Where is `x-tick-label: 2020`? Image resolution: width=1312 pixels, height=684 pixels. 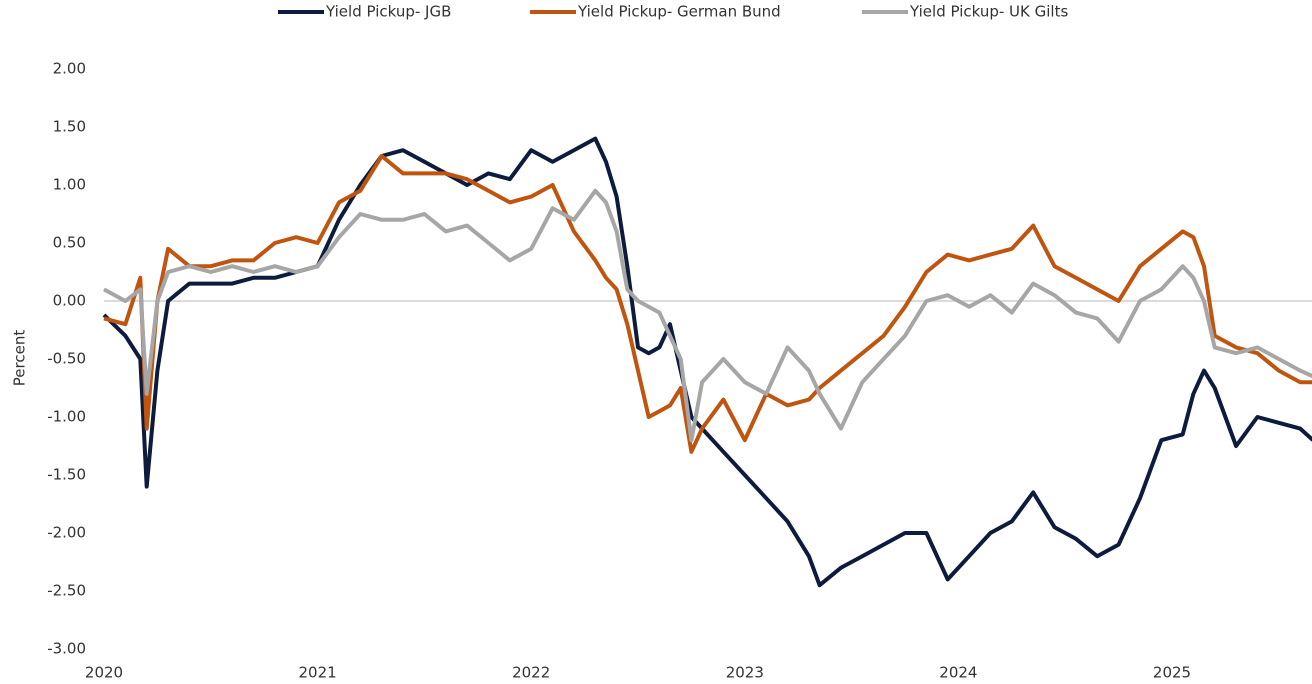
x-tick-label: 2020 is located at coordinates (104, 673).